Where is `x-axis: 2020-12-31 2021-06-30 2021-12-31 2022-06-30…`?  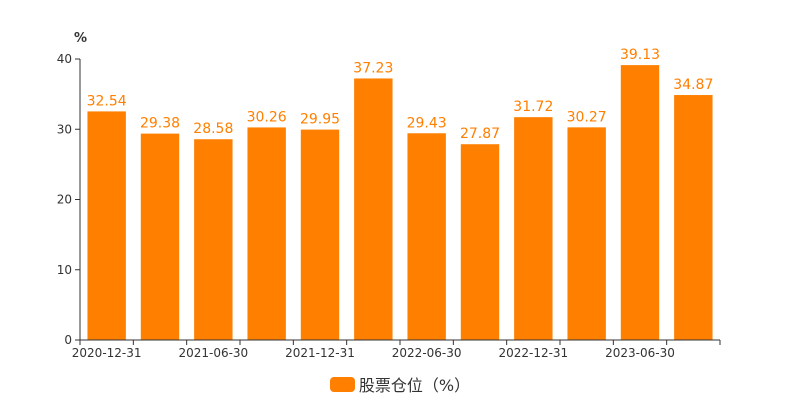
x-axis: 2020-12-31 2021-06-30 2021-12-31 2022-06-30… is located at coordinates (396, 349).